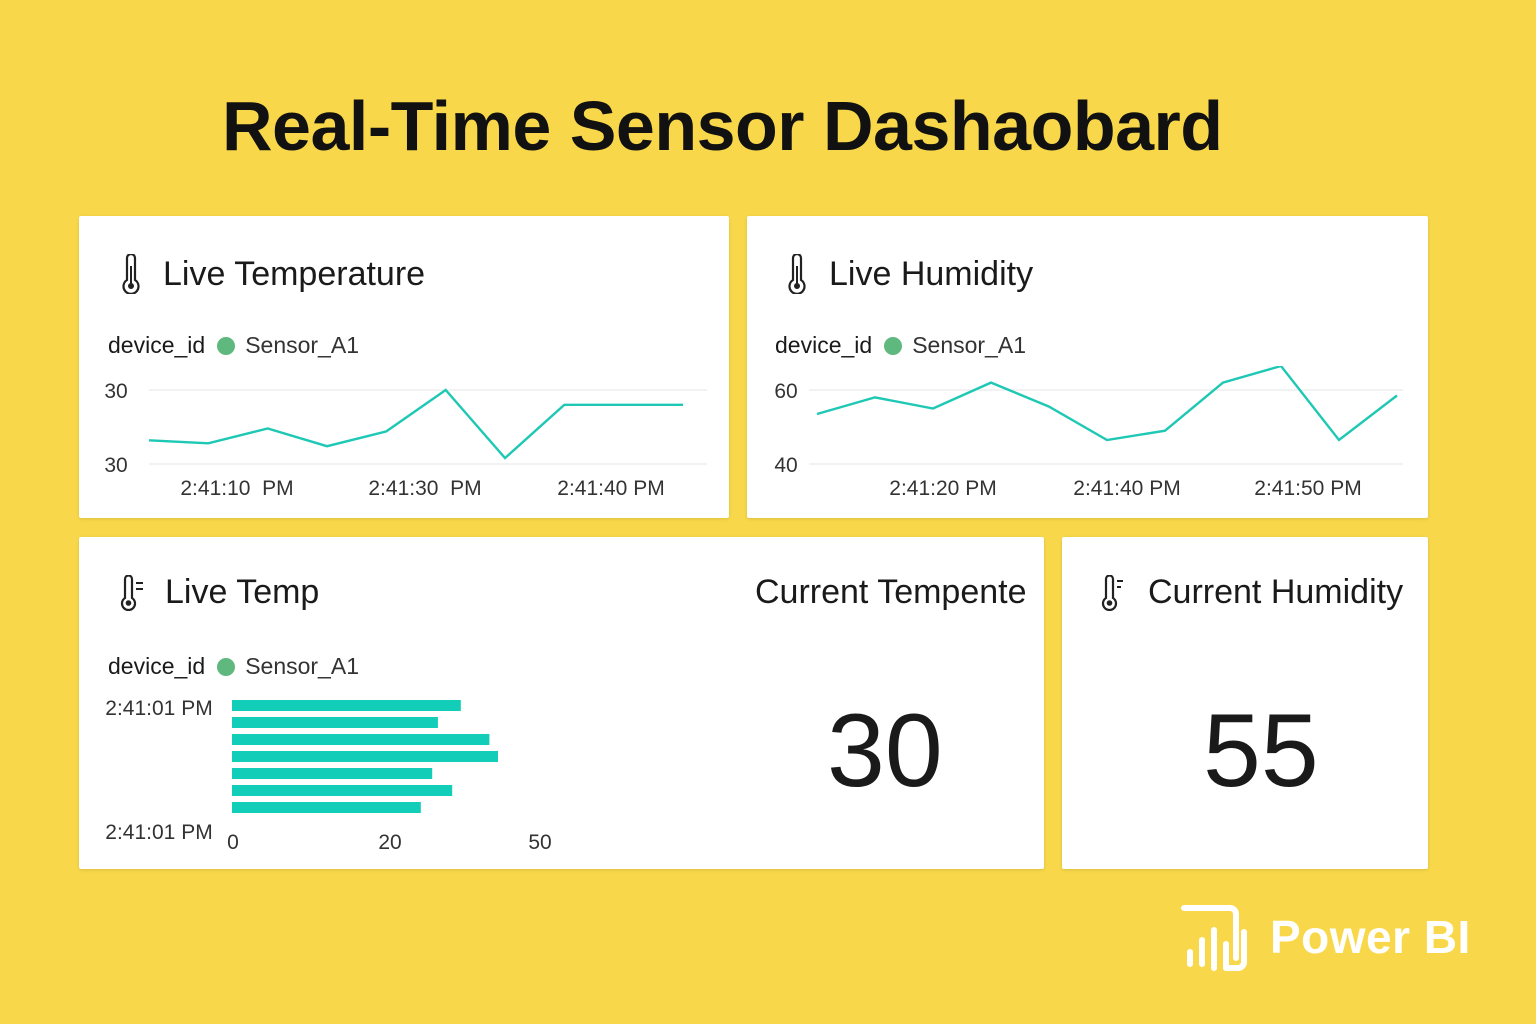 The width and height of the screenshot is (1536, 1024). I want to click on temperature-bar-chart: 2:41:01 PM 2:41:01 PM 0 20 50, so click(328, 775).